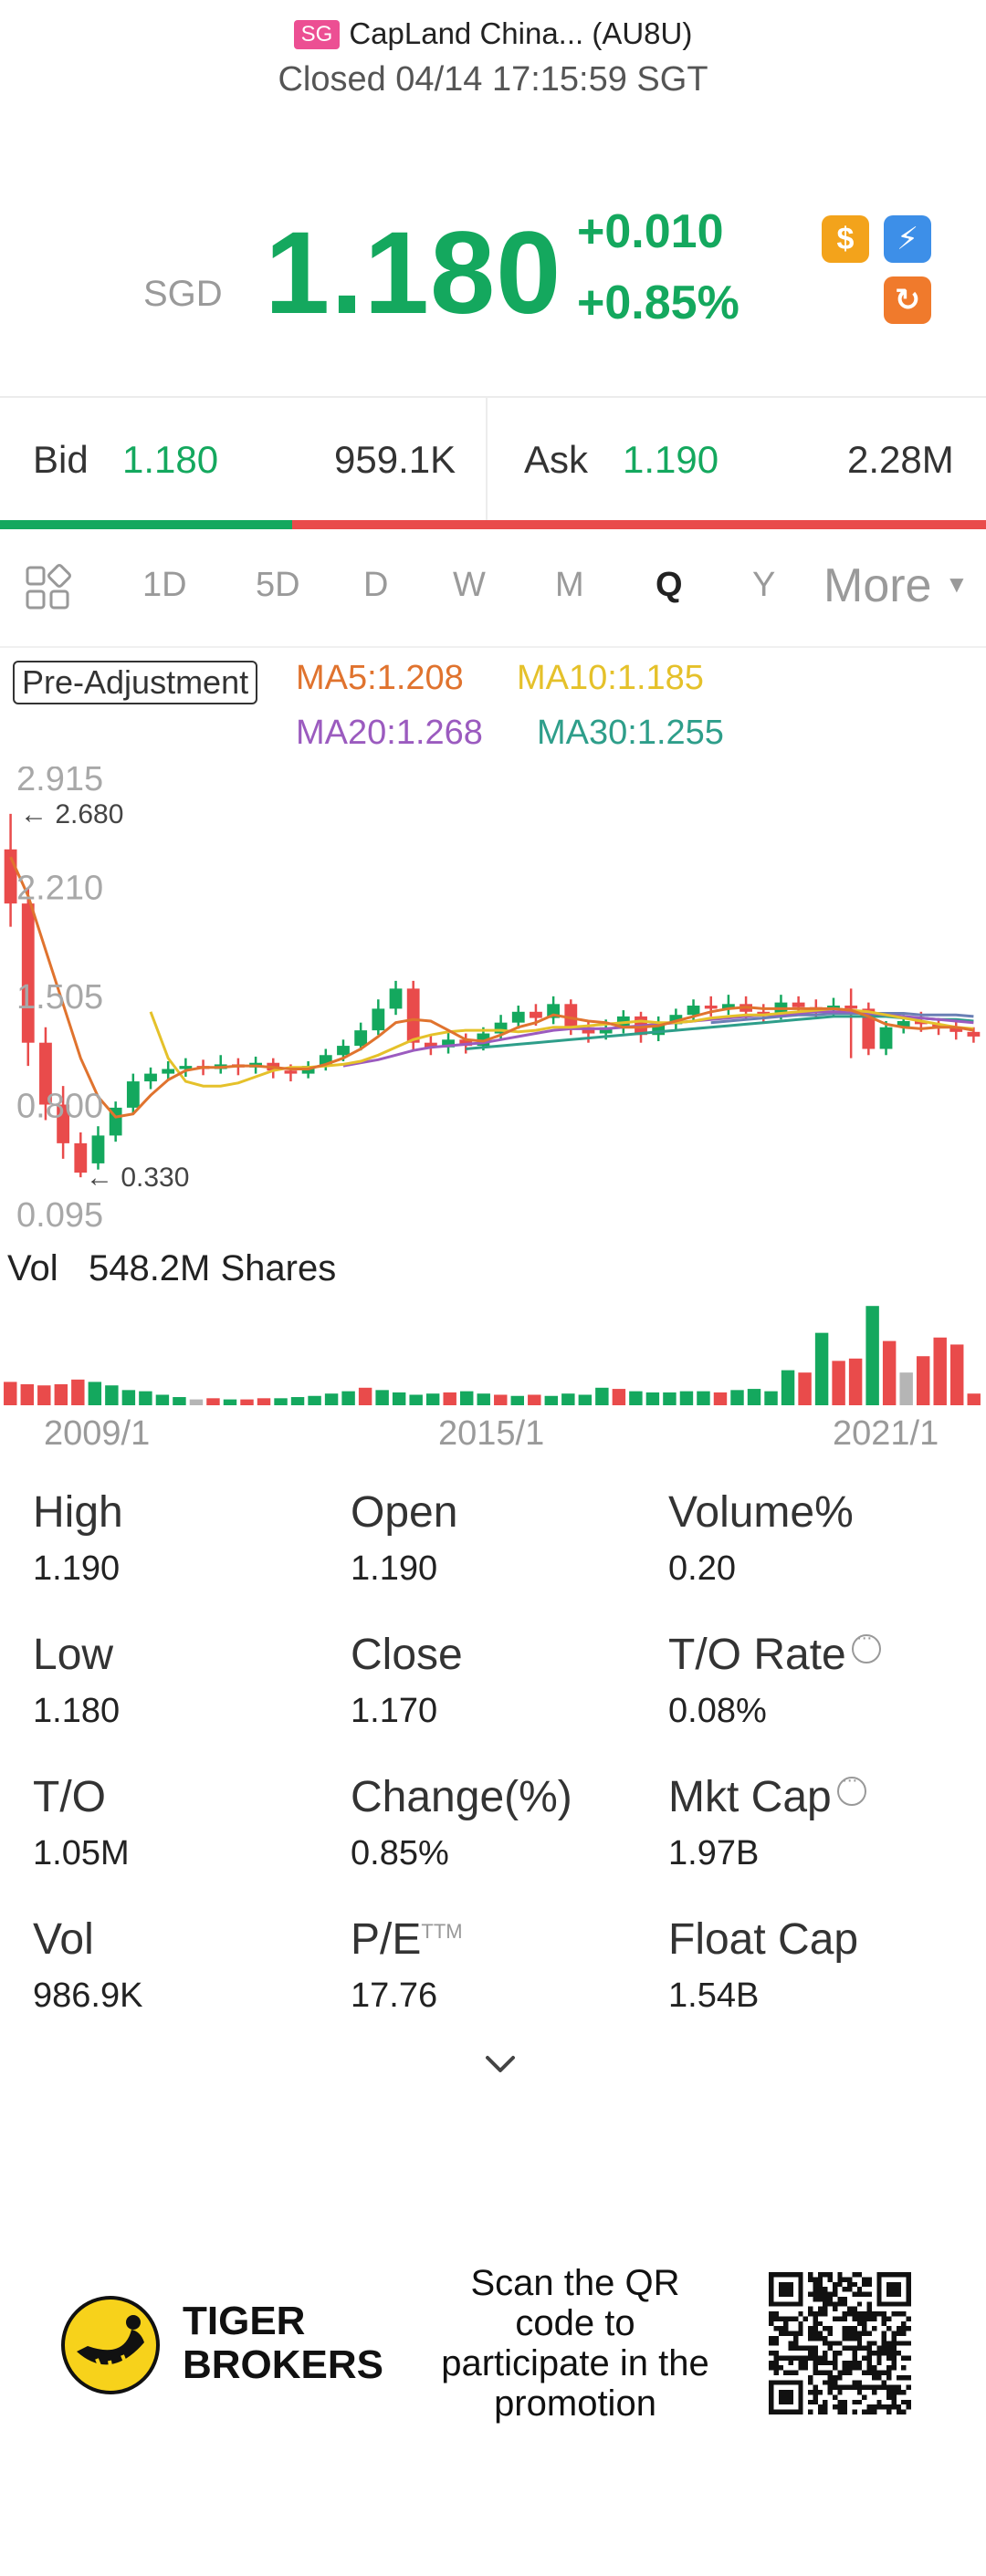 The width and height of the screenshot is (986, 2576). What do you see at coordinates (500, 2064) in the screenshot?
I see `chevron-down-icon` at bounding box center [500, 2064].